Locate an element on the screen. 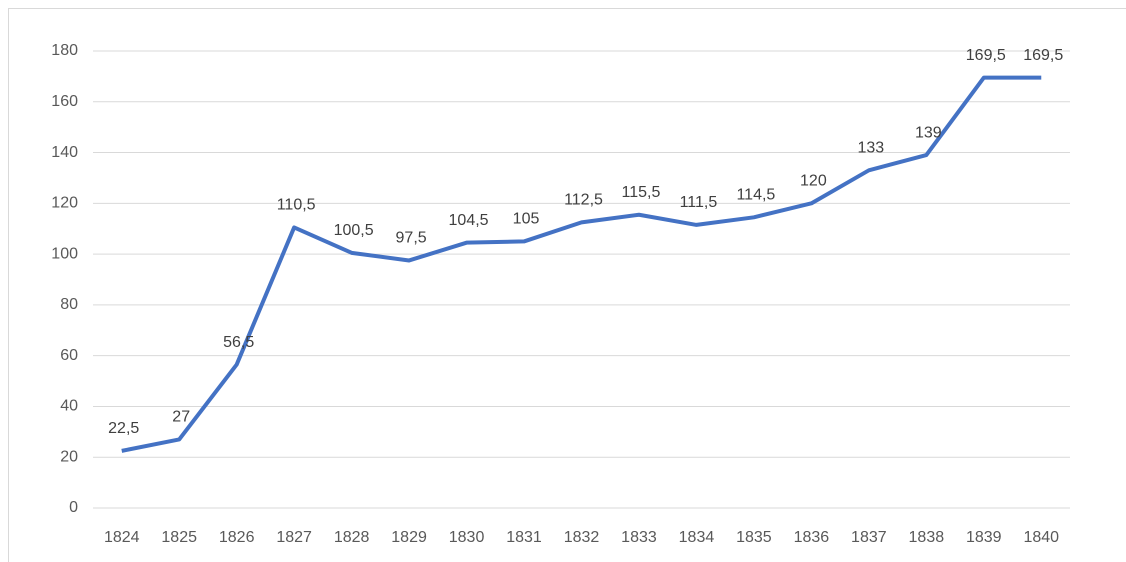 Image resolution: width=1126 pixels, height=562 pixels. y-tick-label: 20 is located at coordinates (69, 456).